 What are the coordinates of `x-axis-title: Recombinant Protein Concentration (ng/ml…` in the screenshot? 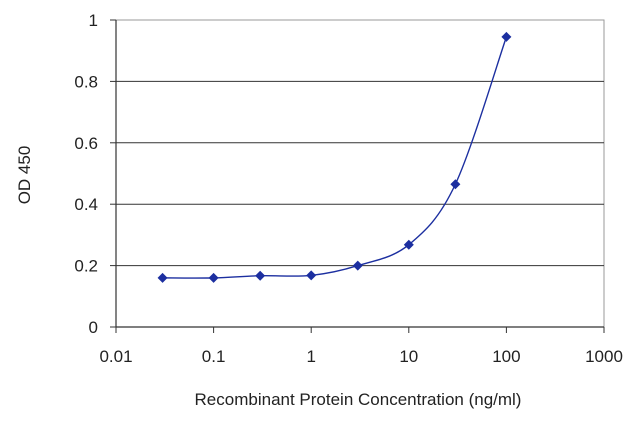 It's located at (358, 399).